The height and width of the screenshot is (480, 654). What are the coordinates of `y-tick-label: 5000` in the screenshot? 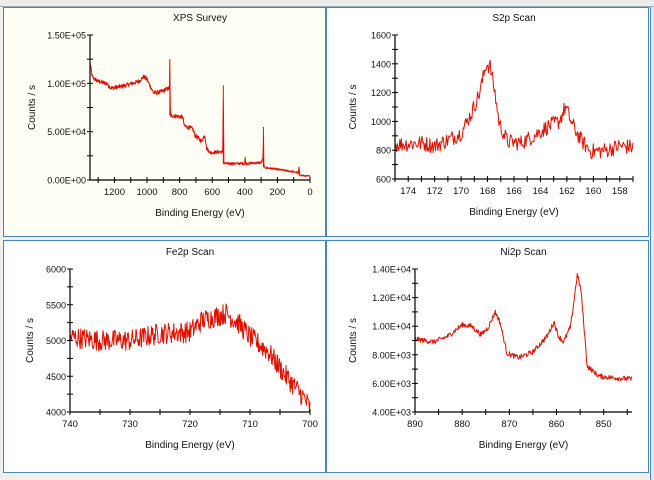 It's located at (56, 341).